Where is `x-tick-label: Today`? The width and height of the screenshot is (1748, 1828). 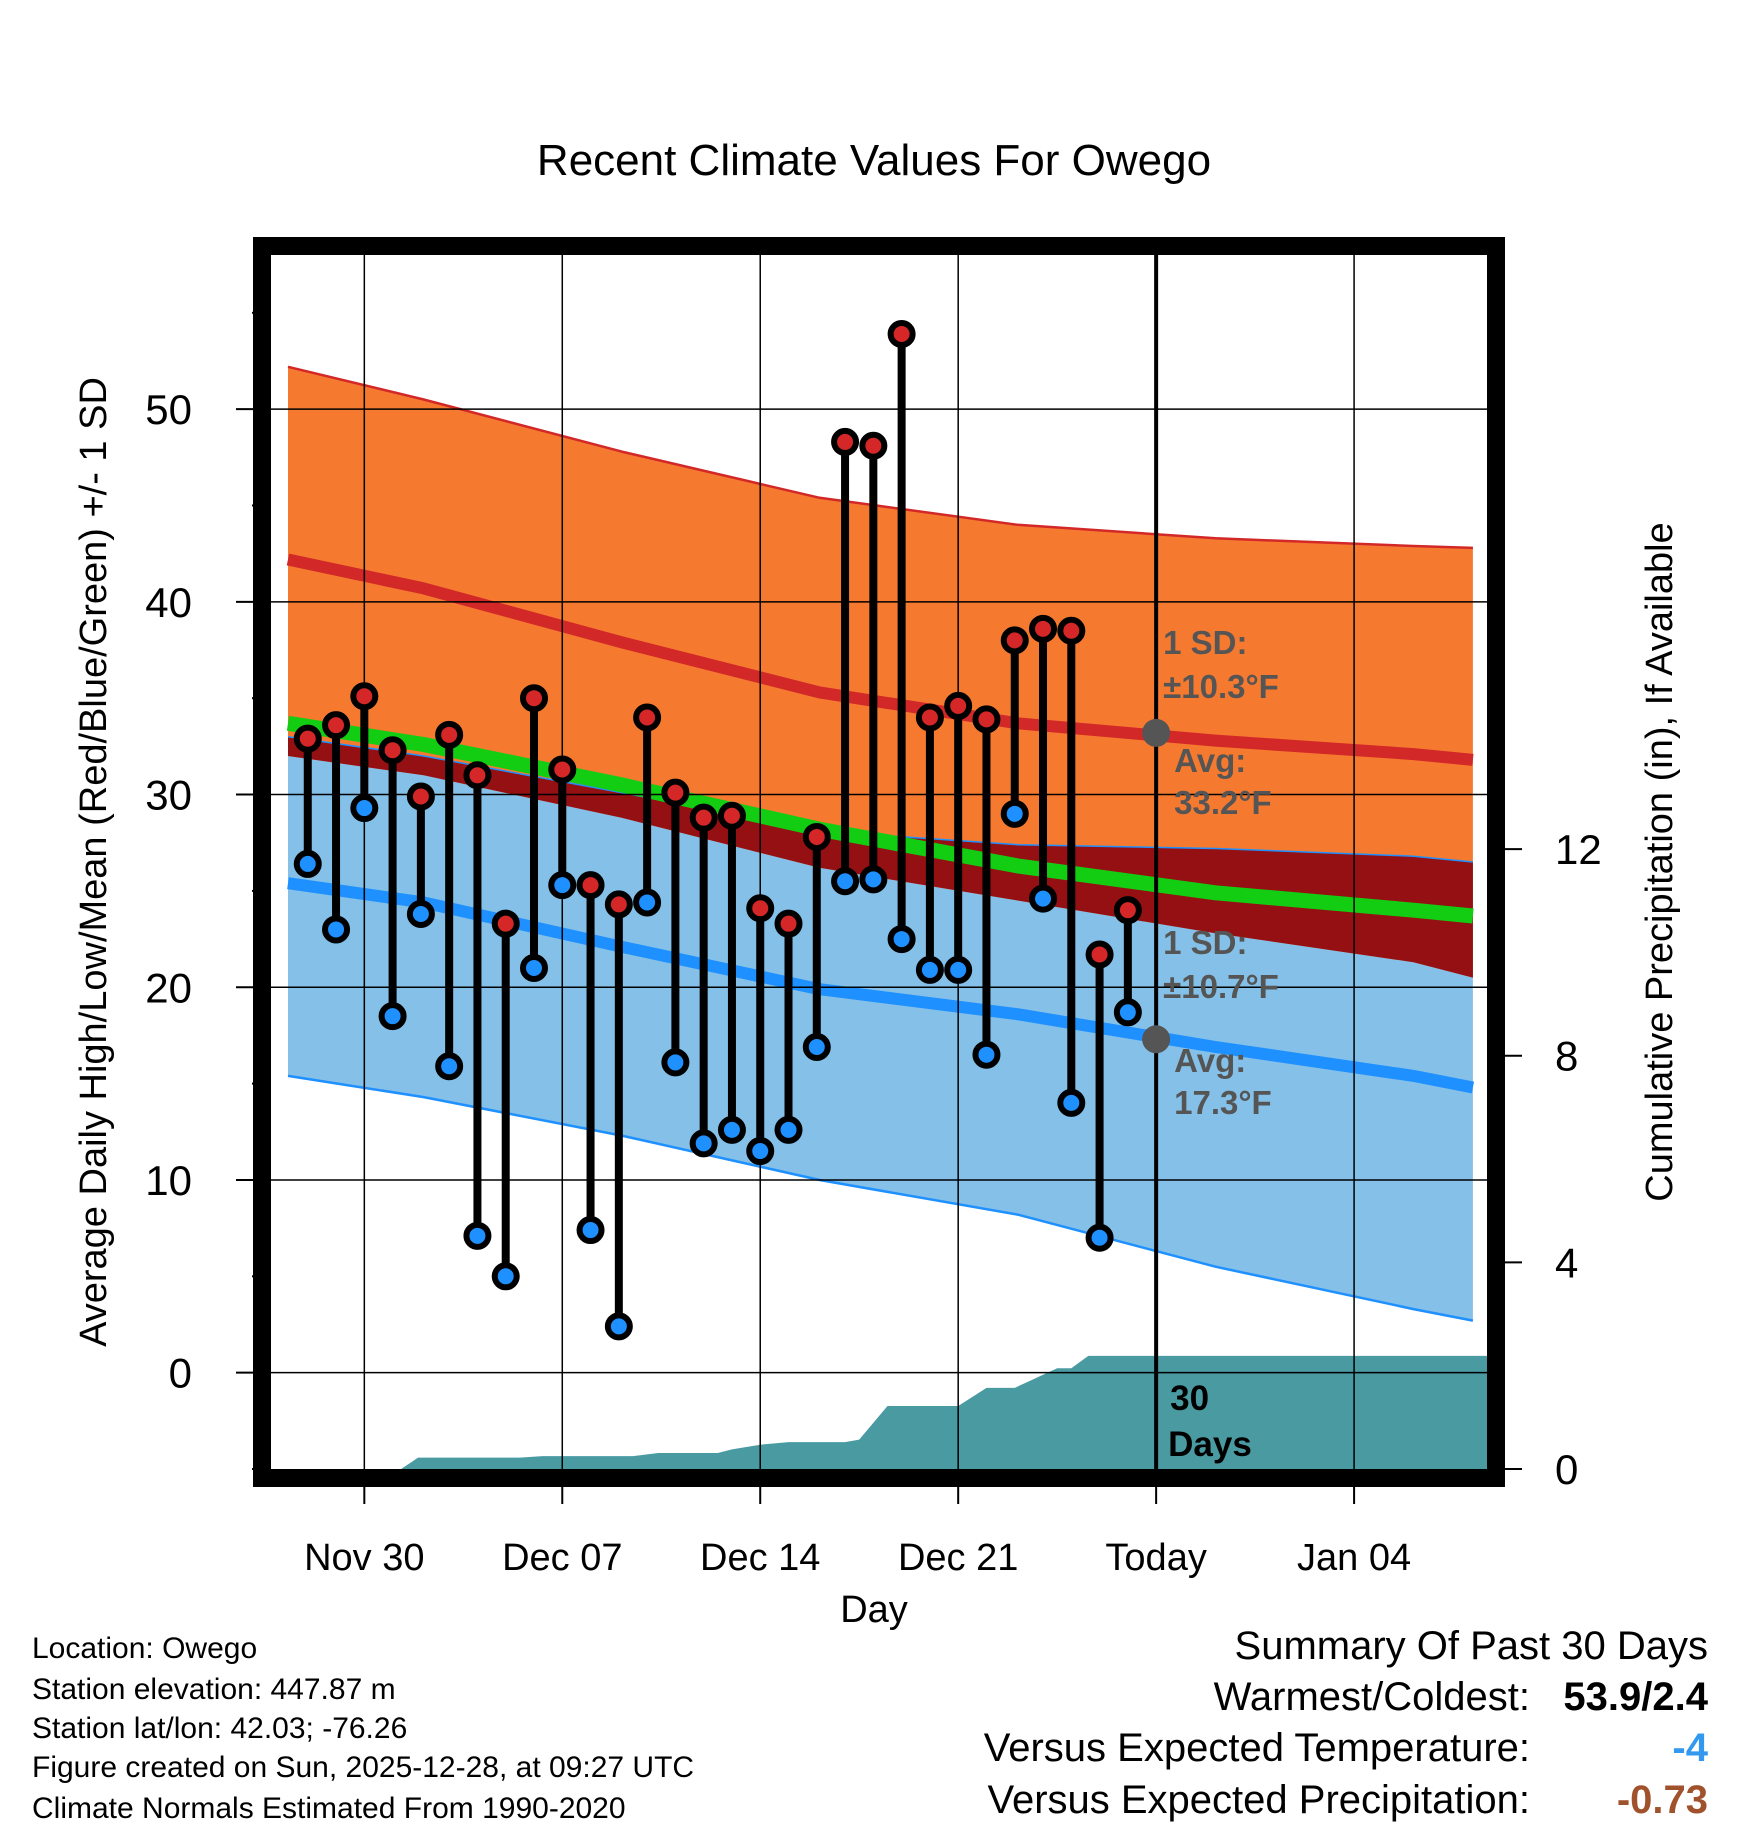 x-tick-label: Today is located at coordinates (1155, 1558).